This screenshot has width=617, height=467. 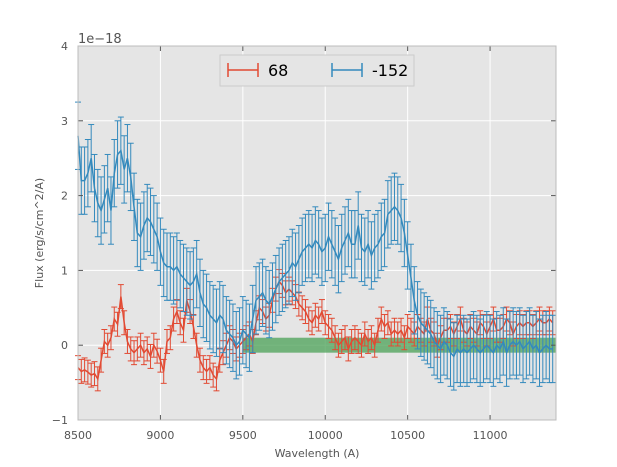 I want to click on y-tick-label: 3, so click(x=64, y=121).